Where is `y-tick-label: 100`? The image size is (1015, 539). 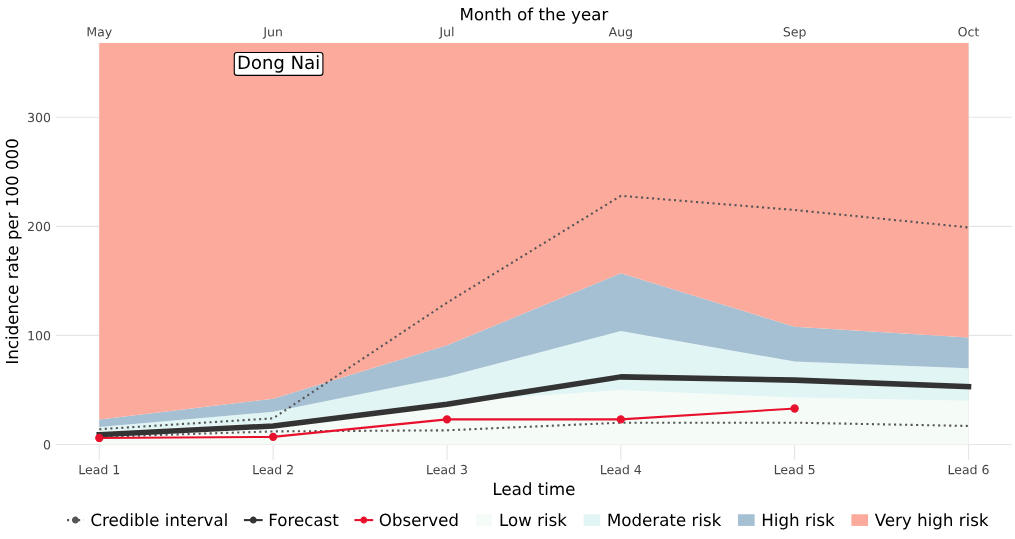
y-tick-label: 100 is located at coordinates (39, 335).